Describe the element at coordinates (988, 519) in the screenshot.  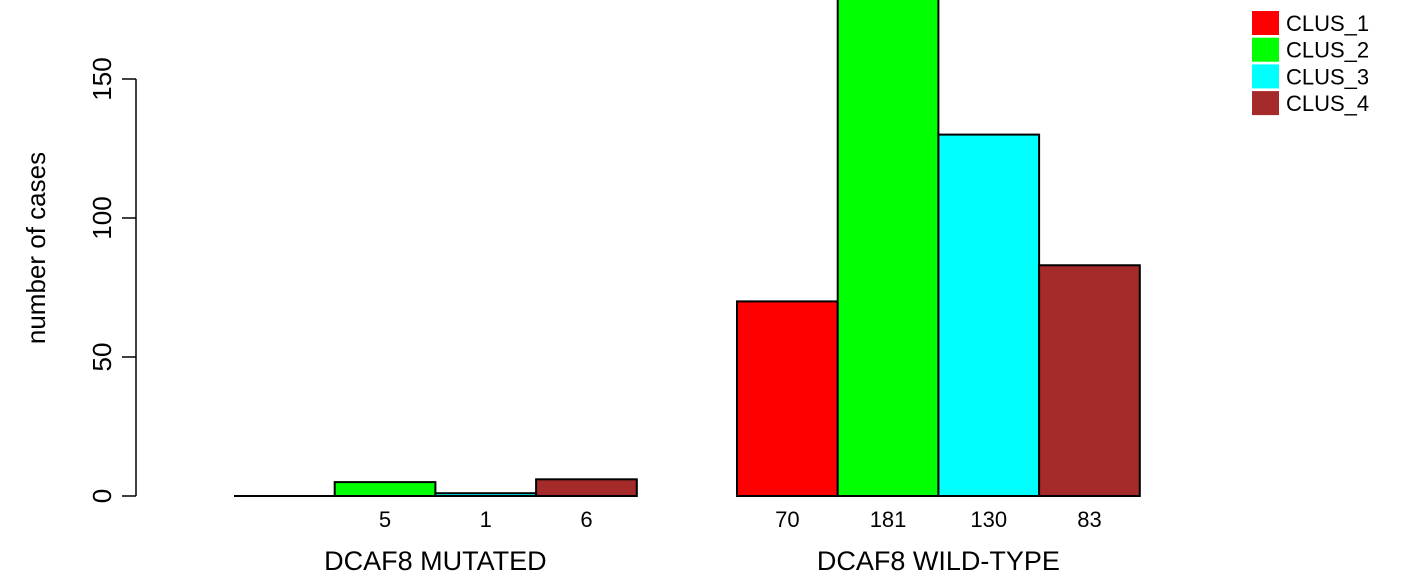
I see `value-label: 130` at that location.